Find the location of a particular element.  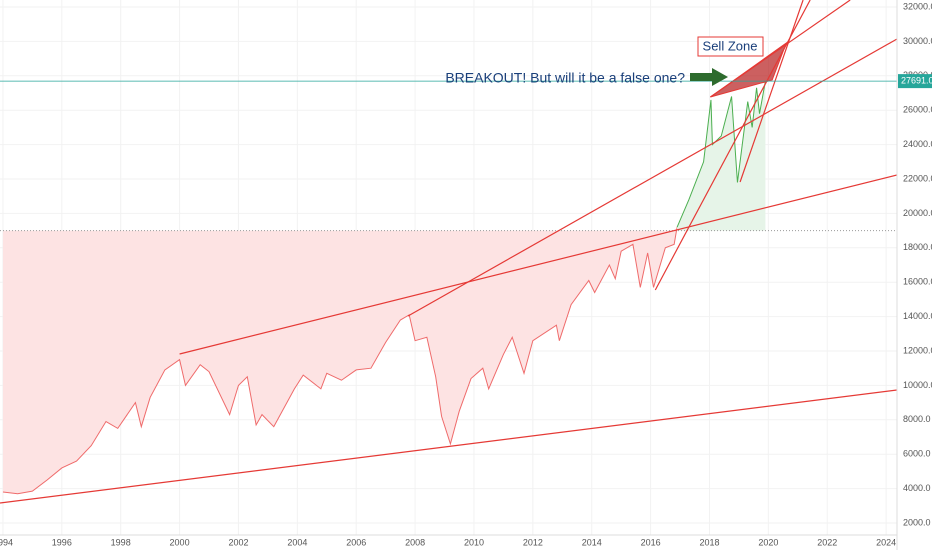

x-tick-label: 2016 is located at coordinates (651, 542).